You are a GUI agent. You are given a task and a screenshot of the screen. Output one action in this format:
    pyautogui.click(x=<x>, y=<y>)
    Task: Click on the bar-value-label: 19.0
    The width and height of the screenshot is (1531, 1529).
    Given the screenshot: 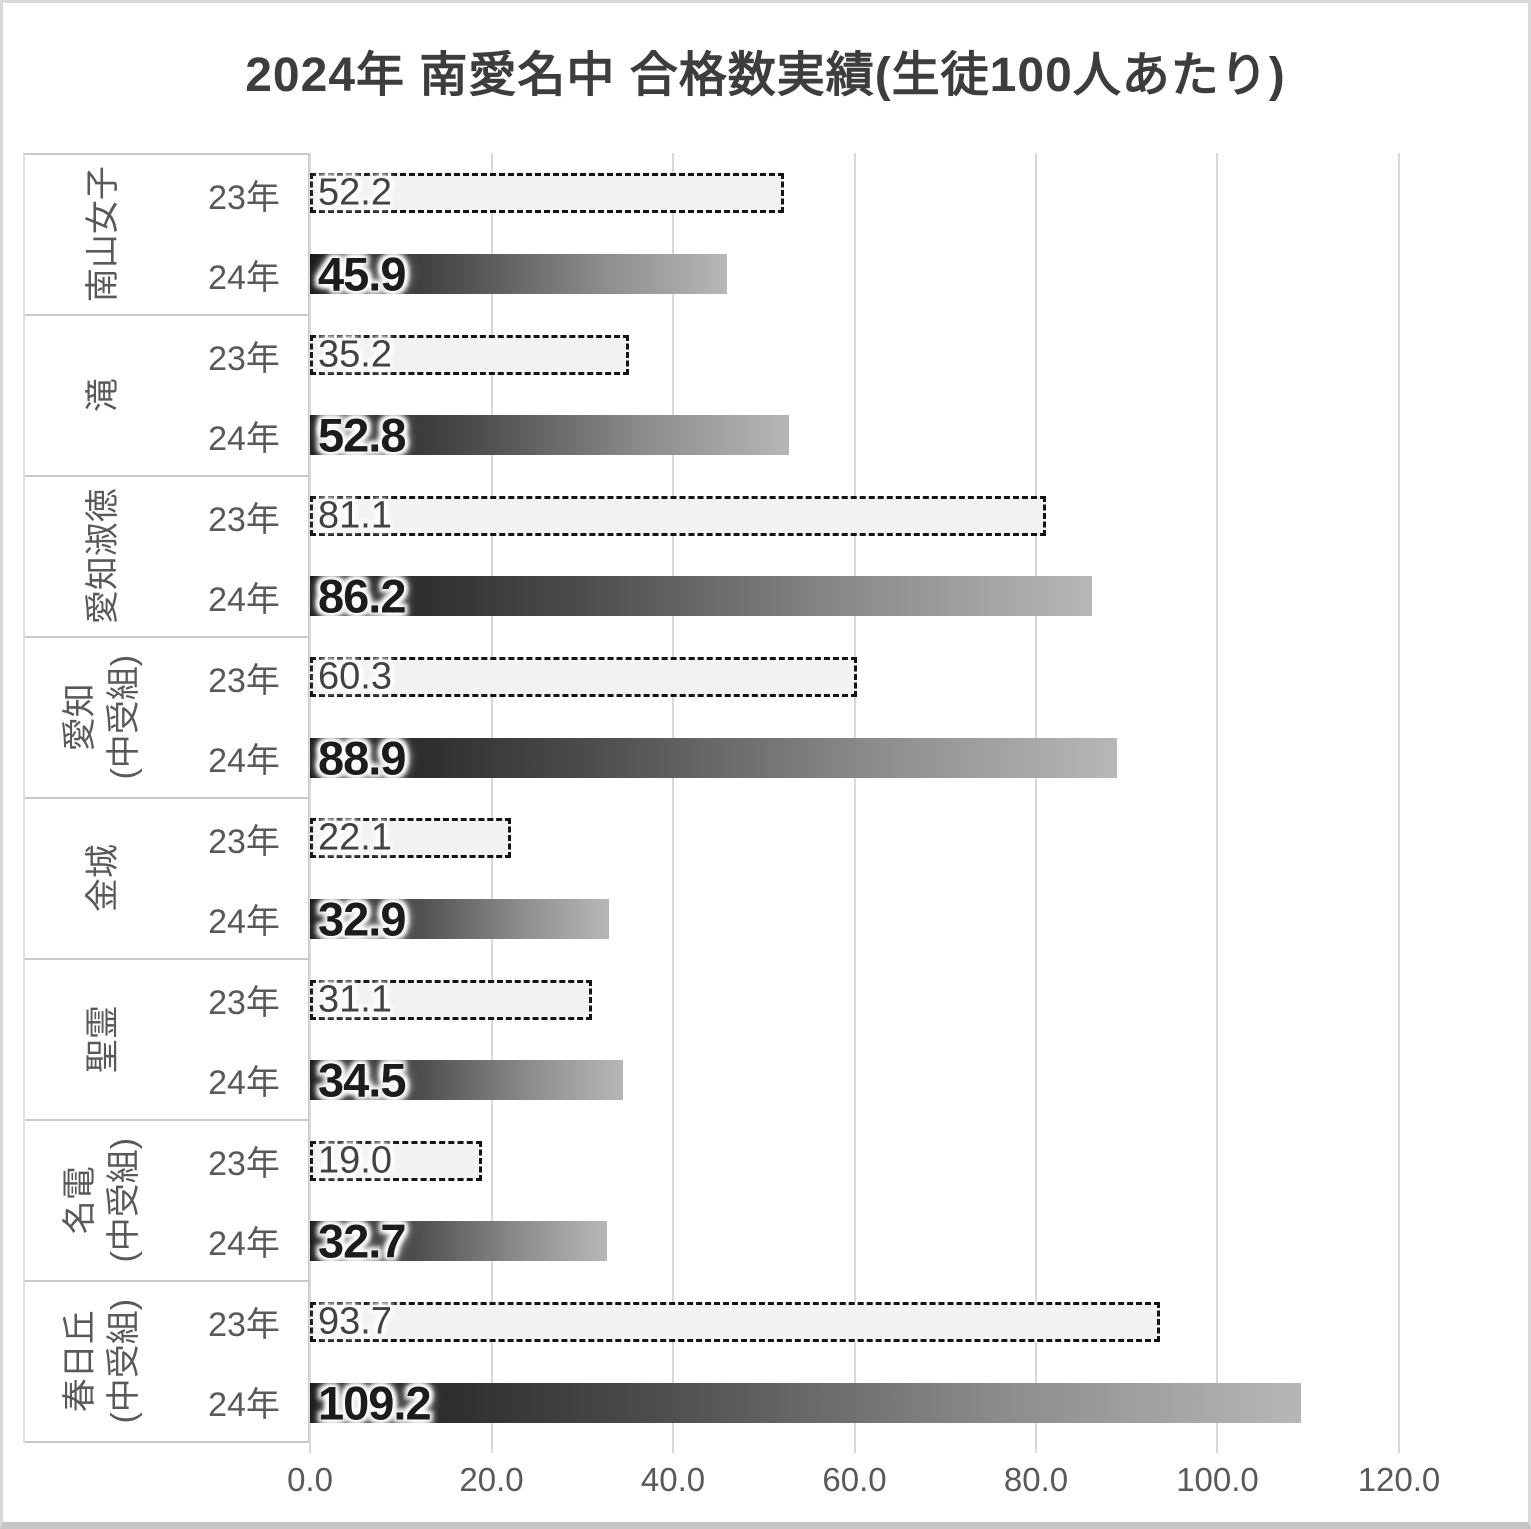 What is the action you would take?
    pyautogui.click(x=355, y=1160)
    